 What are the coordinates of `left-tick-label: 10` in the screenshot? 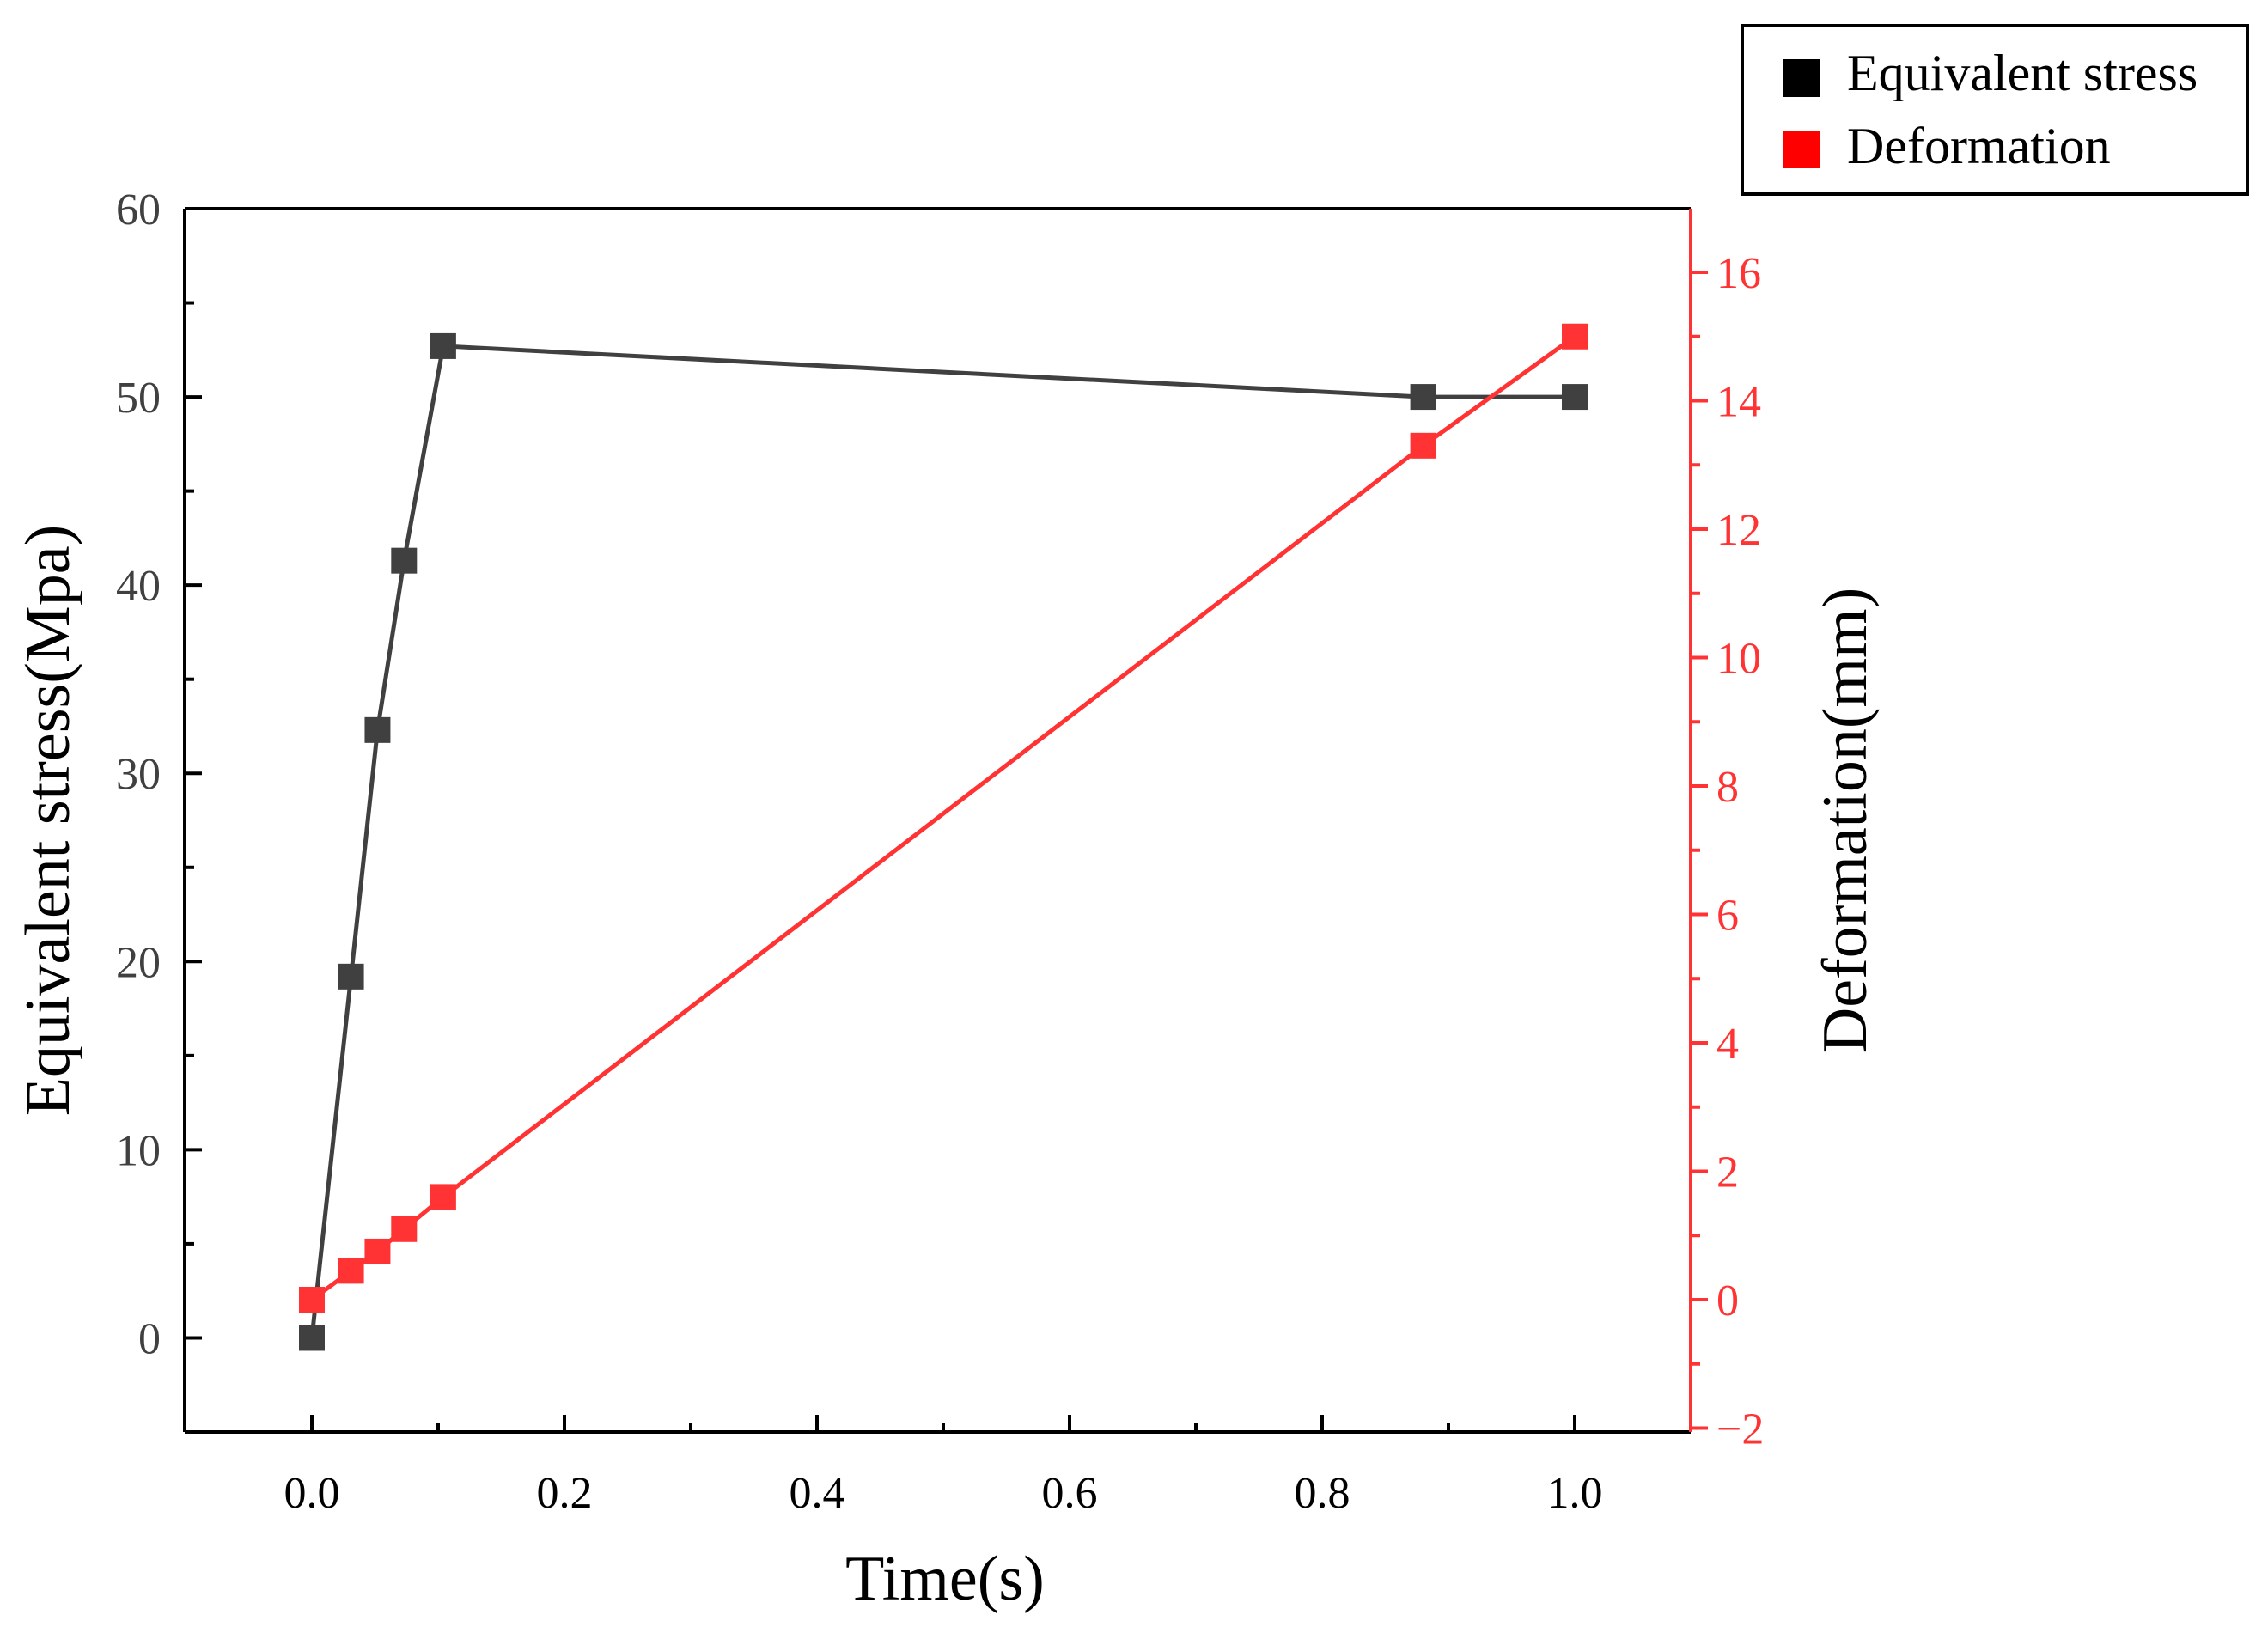 It's located at (138, 1150).